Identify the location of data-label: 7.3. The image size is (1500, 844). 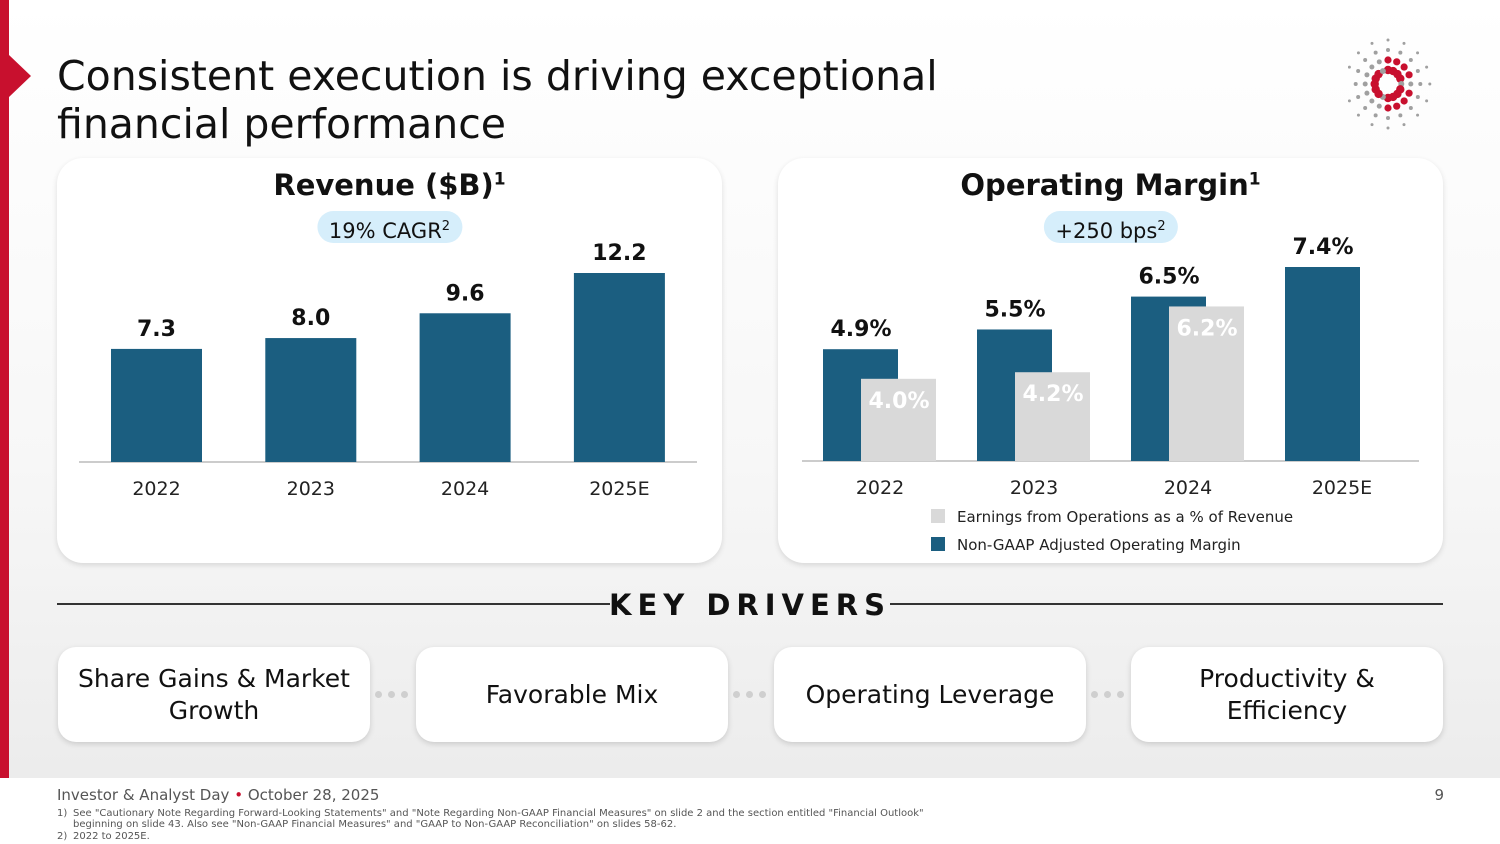
(156, 329).